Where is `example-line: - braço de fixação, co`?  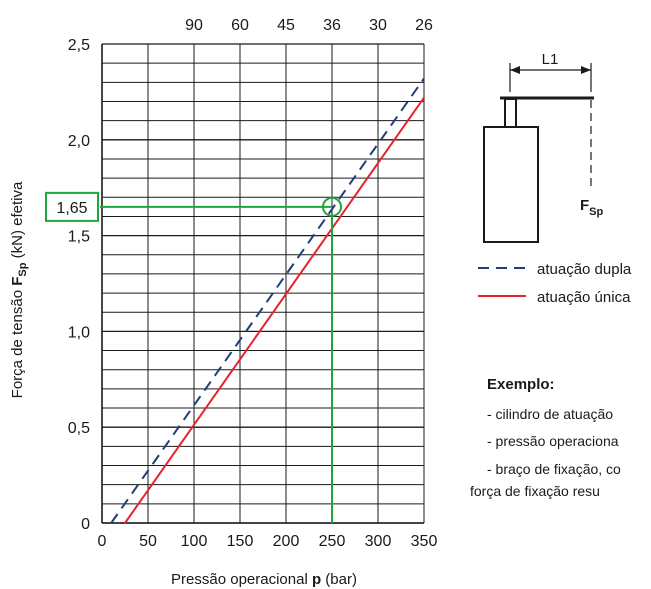 example-line: - braço de fixação, co is located at coordinates (554, 469).